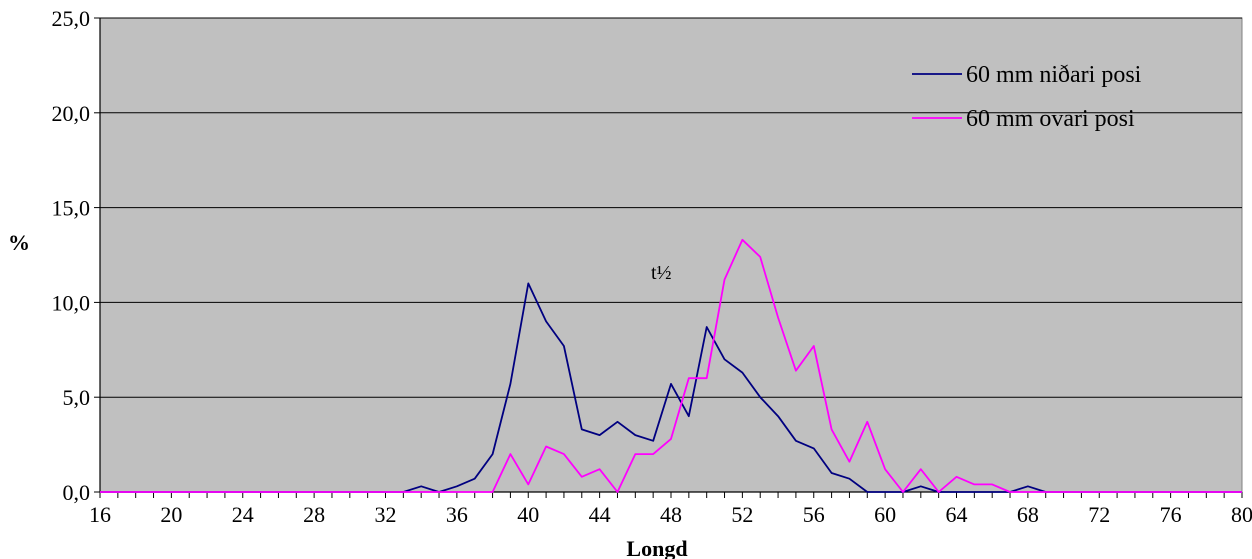 Image resolution: width=1252 pixels, height=559 pixels. Describe the element at coordinates (386, 514) in the screenshot. I see `x-tick-label: 32` at that location.